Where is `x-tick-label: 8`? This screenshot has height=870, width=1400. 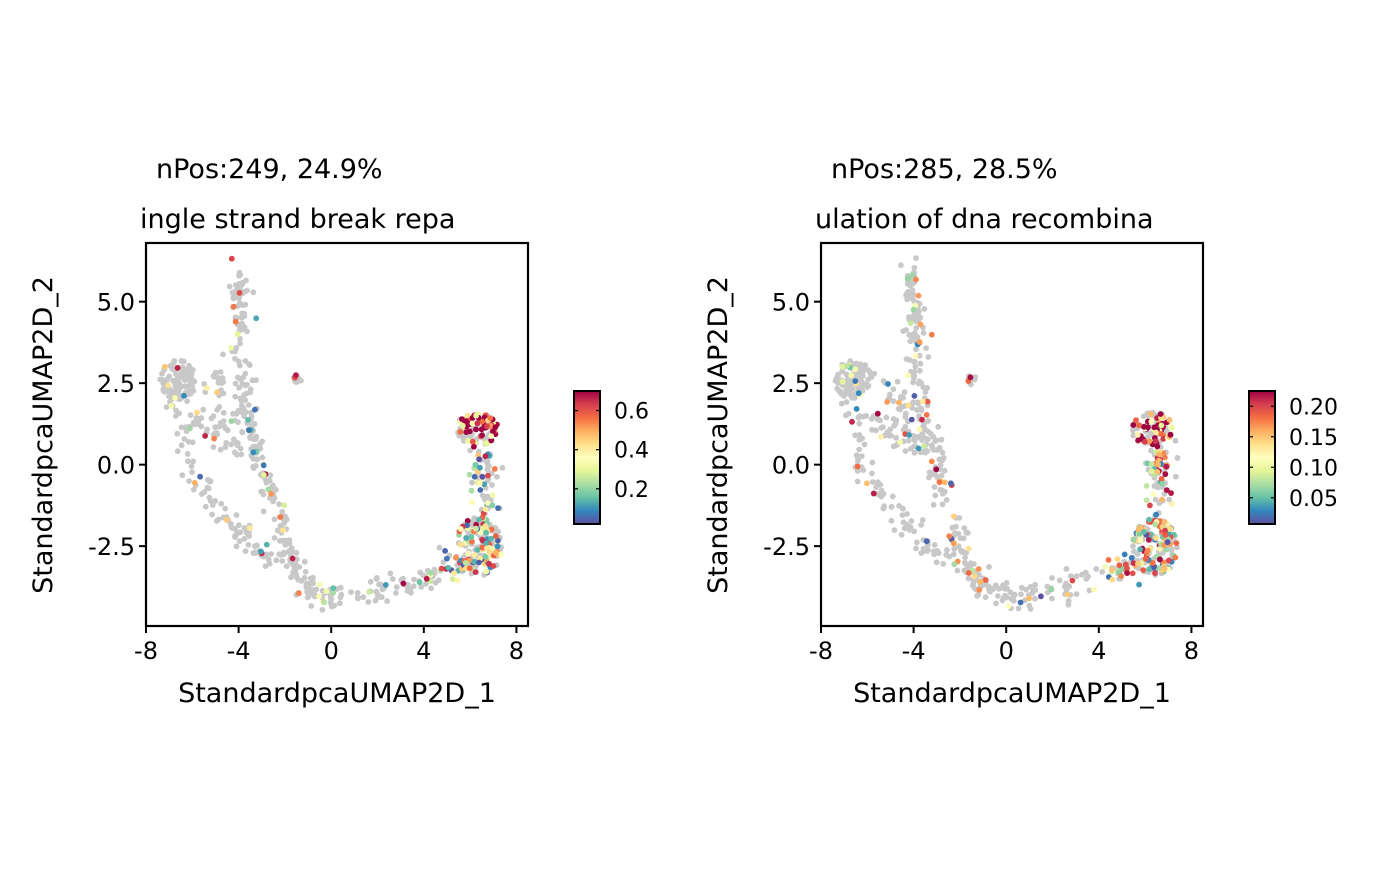
x-tick-label: 8 is located at coordinates (1191, 651).